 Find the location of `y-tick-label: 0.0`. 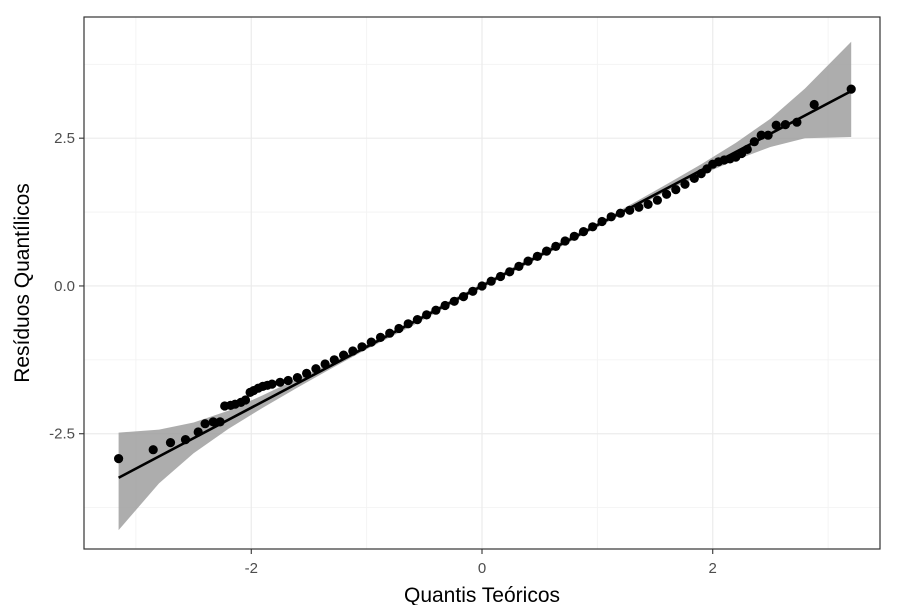

y-tick-label: 0.0 is located at coordinates (64, 286).